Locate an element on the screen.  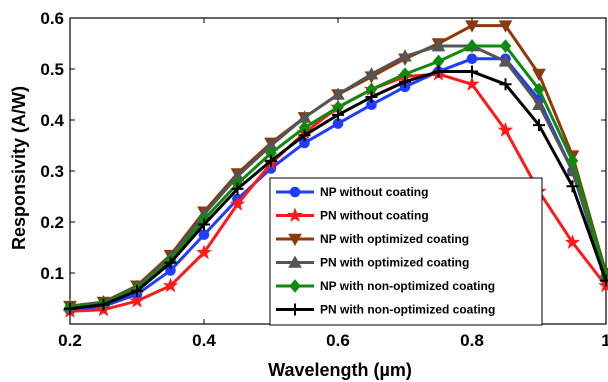
legend-label: PN with optimized coating is located at coordinates (394, 263).